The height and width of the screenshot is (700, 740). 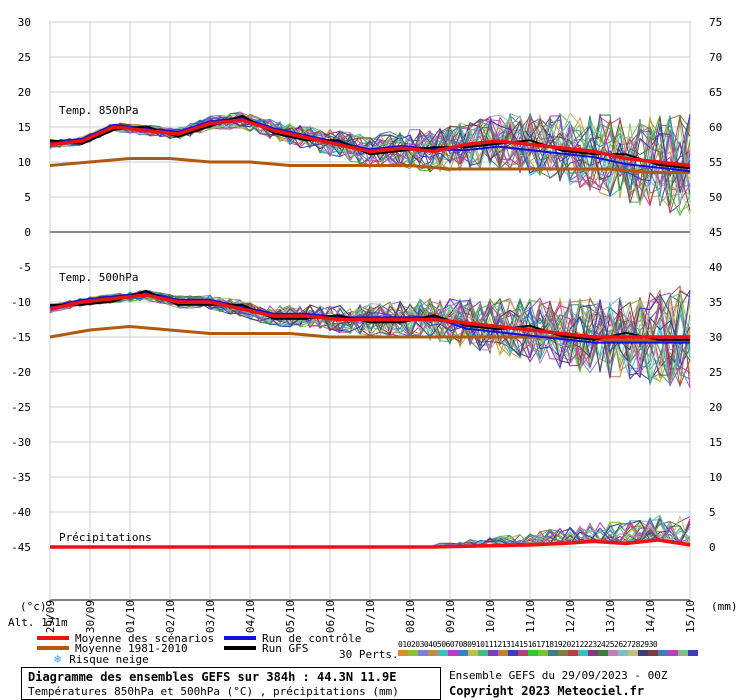 I want to click on gfs-run-line, so click(x=370, y=315).